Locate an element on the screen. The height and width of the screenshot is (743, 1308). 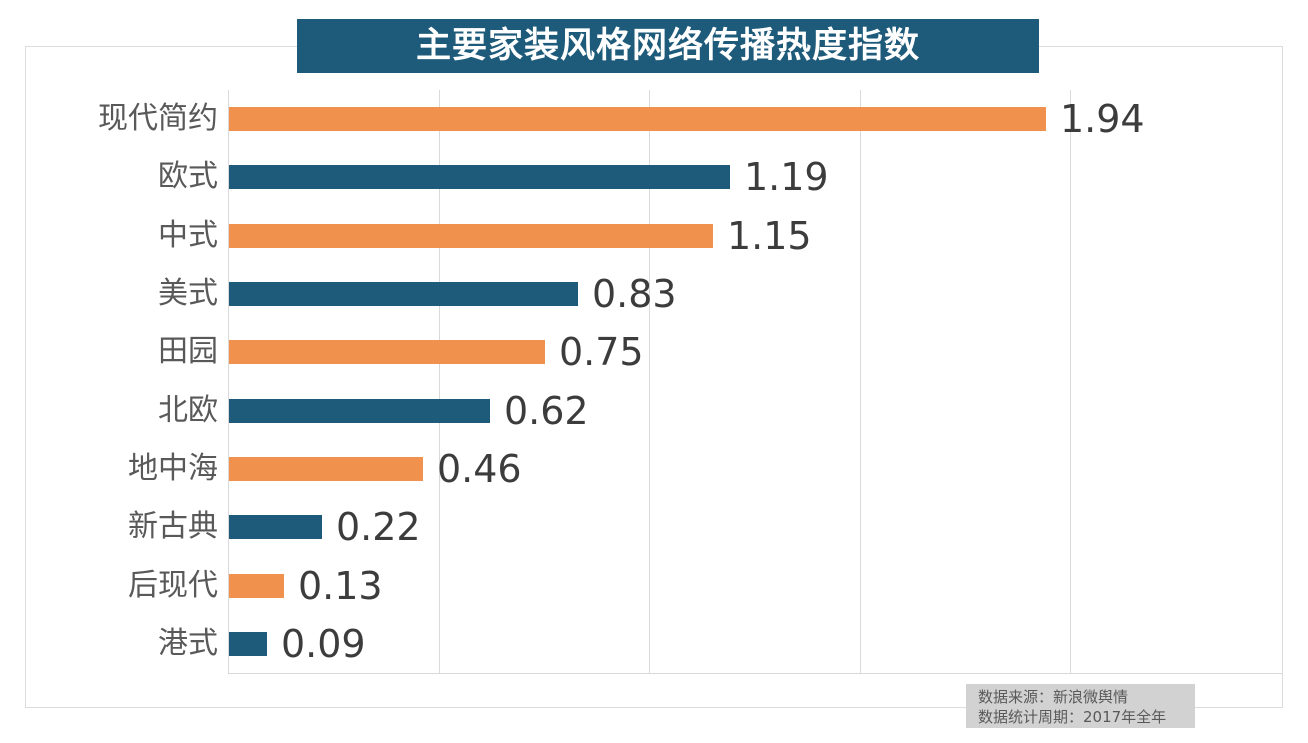
value-label: 0.22 is located at coordinates (378, 527).